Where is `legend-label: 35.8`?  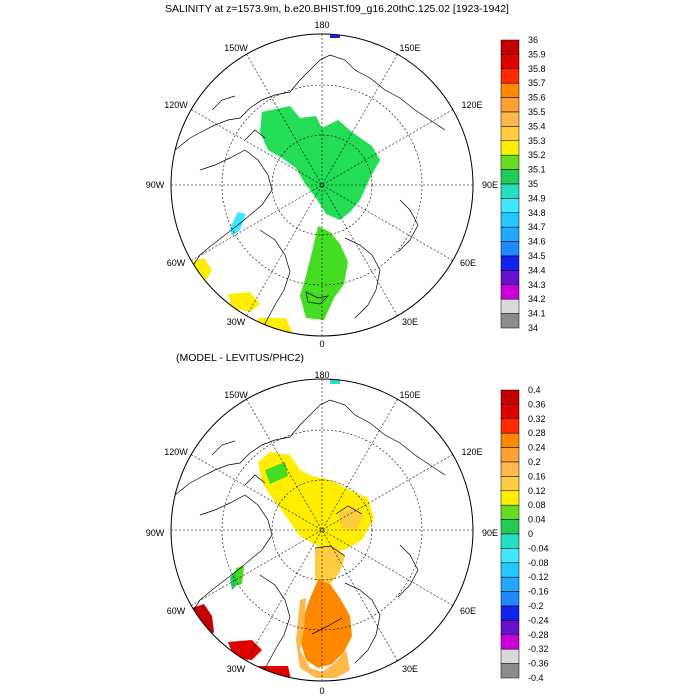
legend-label: 35.8 is located at coordinates (537, 69).